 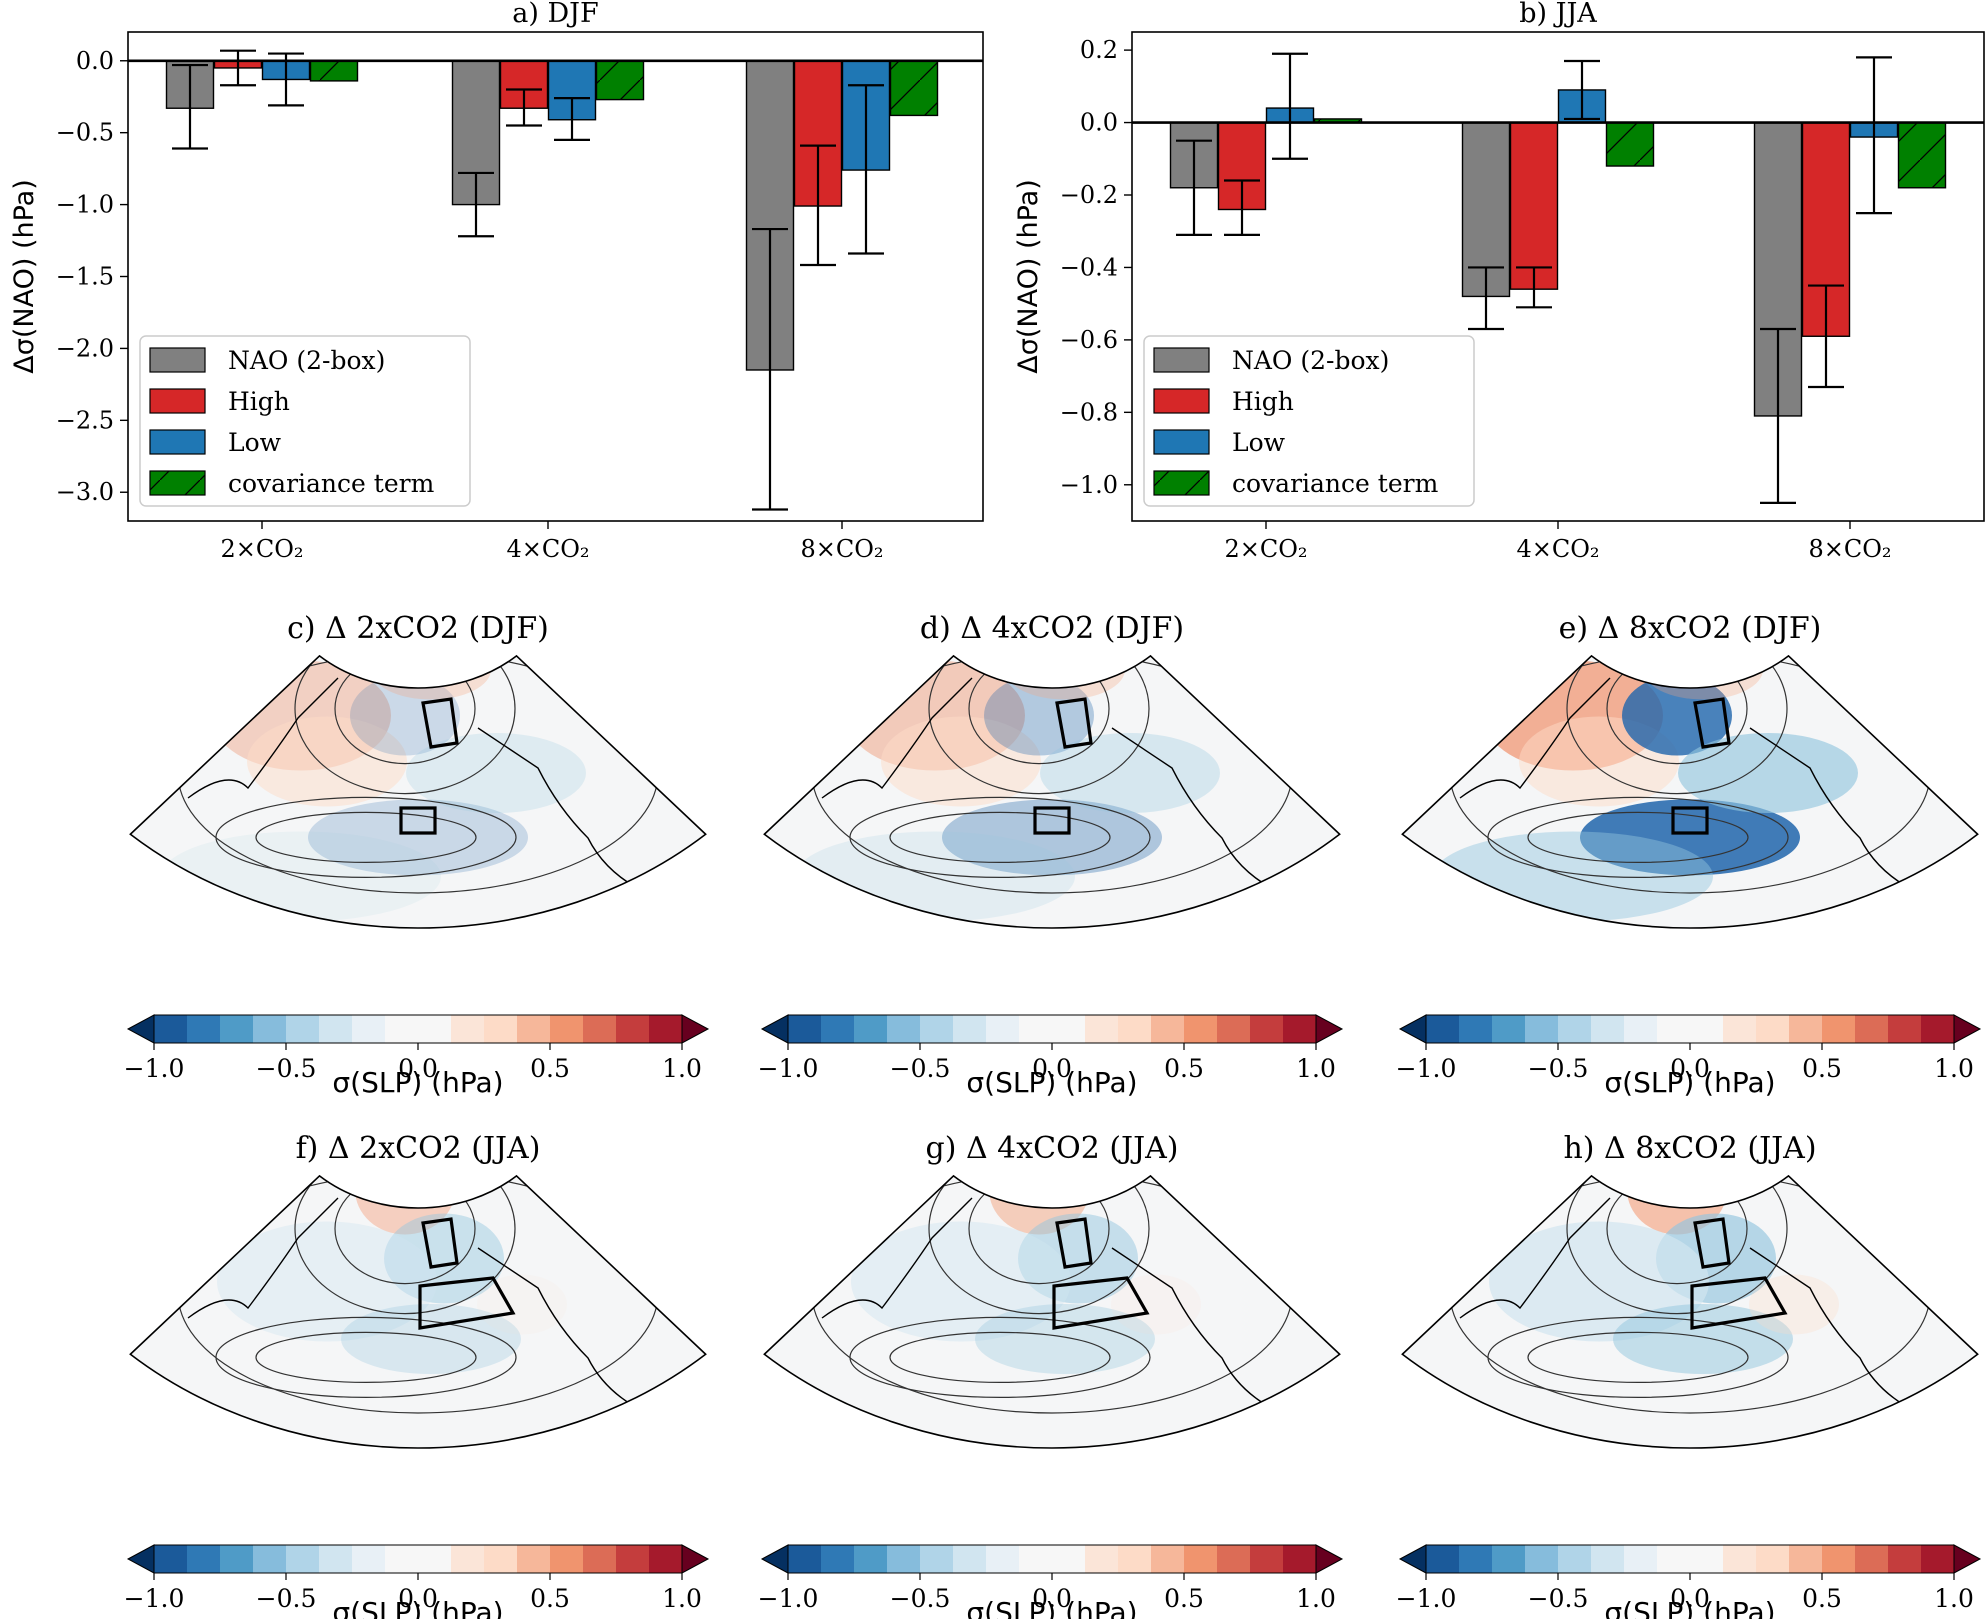 I want to click on chart-title: a) DJF, so click(x=555, y=14).